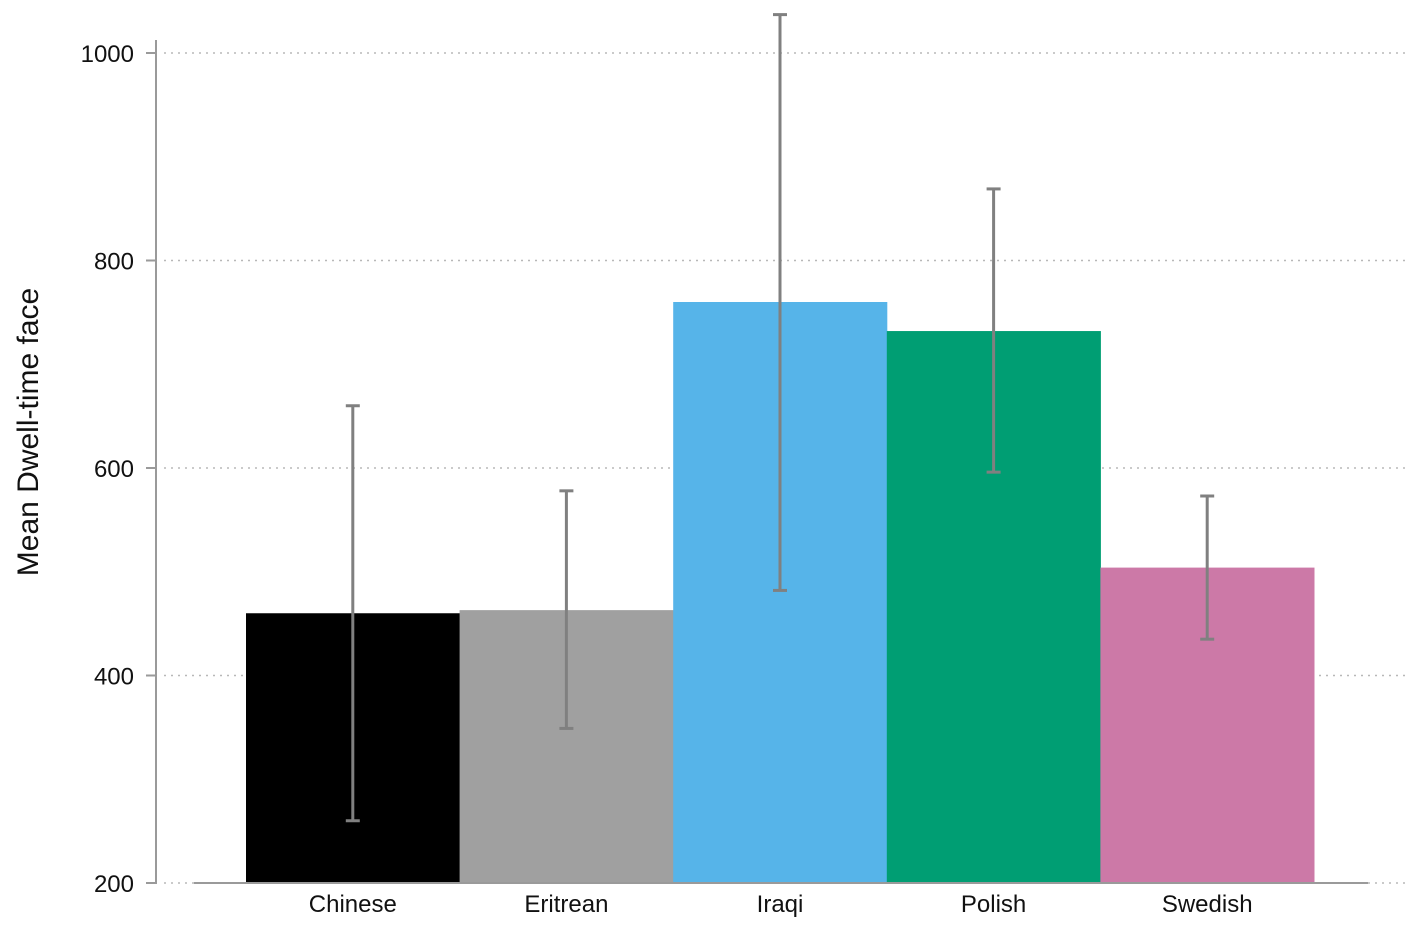 The image size is (1417, 933). What do you see at coordinates (566, 904) in the screenshot?
I see `x-tick-label: Eritrean` at bounding box center [566, 904].